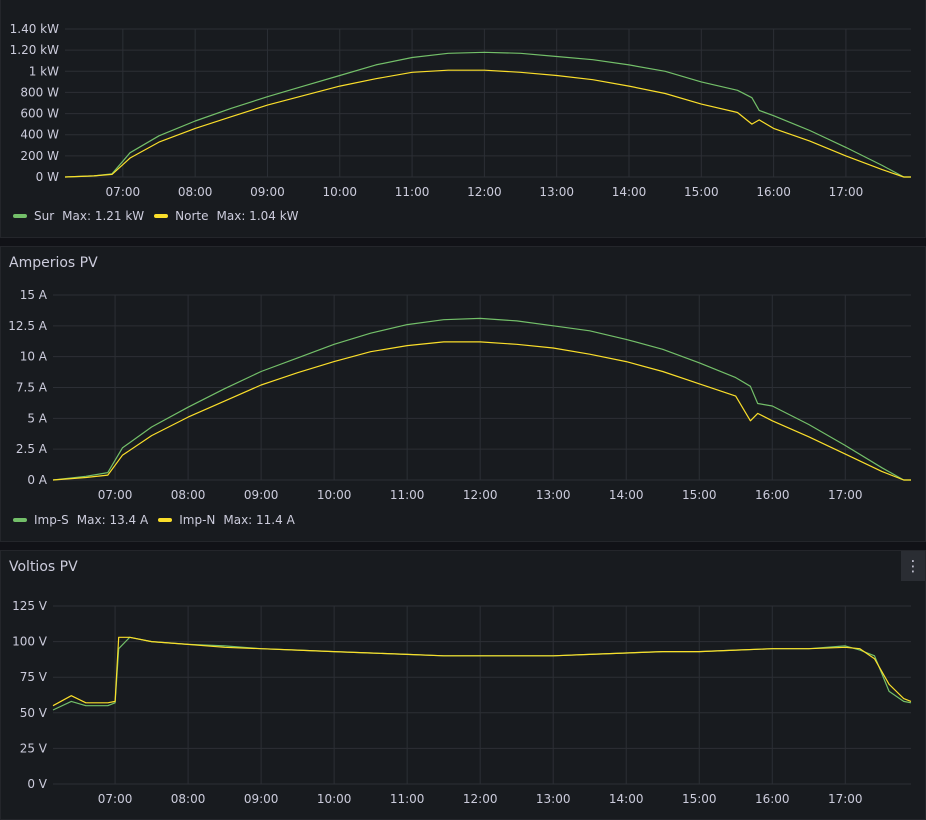 This screenshot has width=926, height=820. I want to click on legend-item-norte: Norte Max: 1.04 kW, so click(226, 216).